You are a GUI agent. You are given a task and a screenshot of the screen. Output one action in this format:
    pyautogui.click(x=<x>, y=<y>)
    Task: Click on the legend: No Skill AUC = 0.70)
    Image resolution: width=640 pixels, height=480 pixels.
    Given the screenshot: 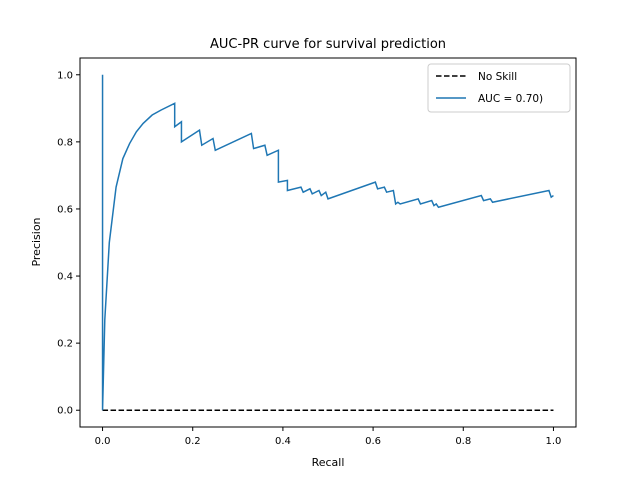 What is the action you would take?
    pyautogui.click(x=499, y=88)
    